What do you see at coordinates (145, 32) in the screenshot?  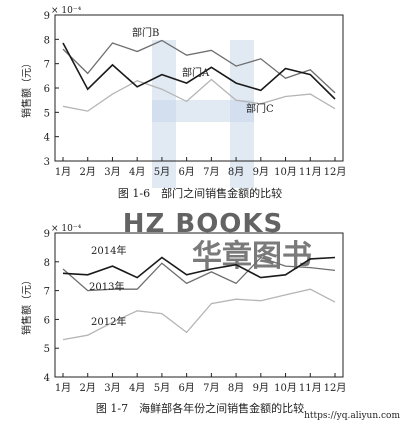 I see `series-annotation: 部门B` at bounding box center [145, 32].